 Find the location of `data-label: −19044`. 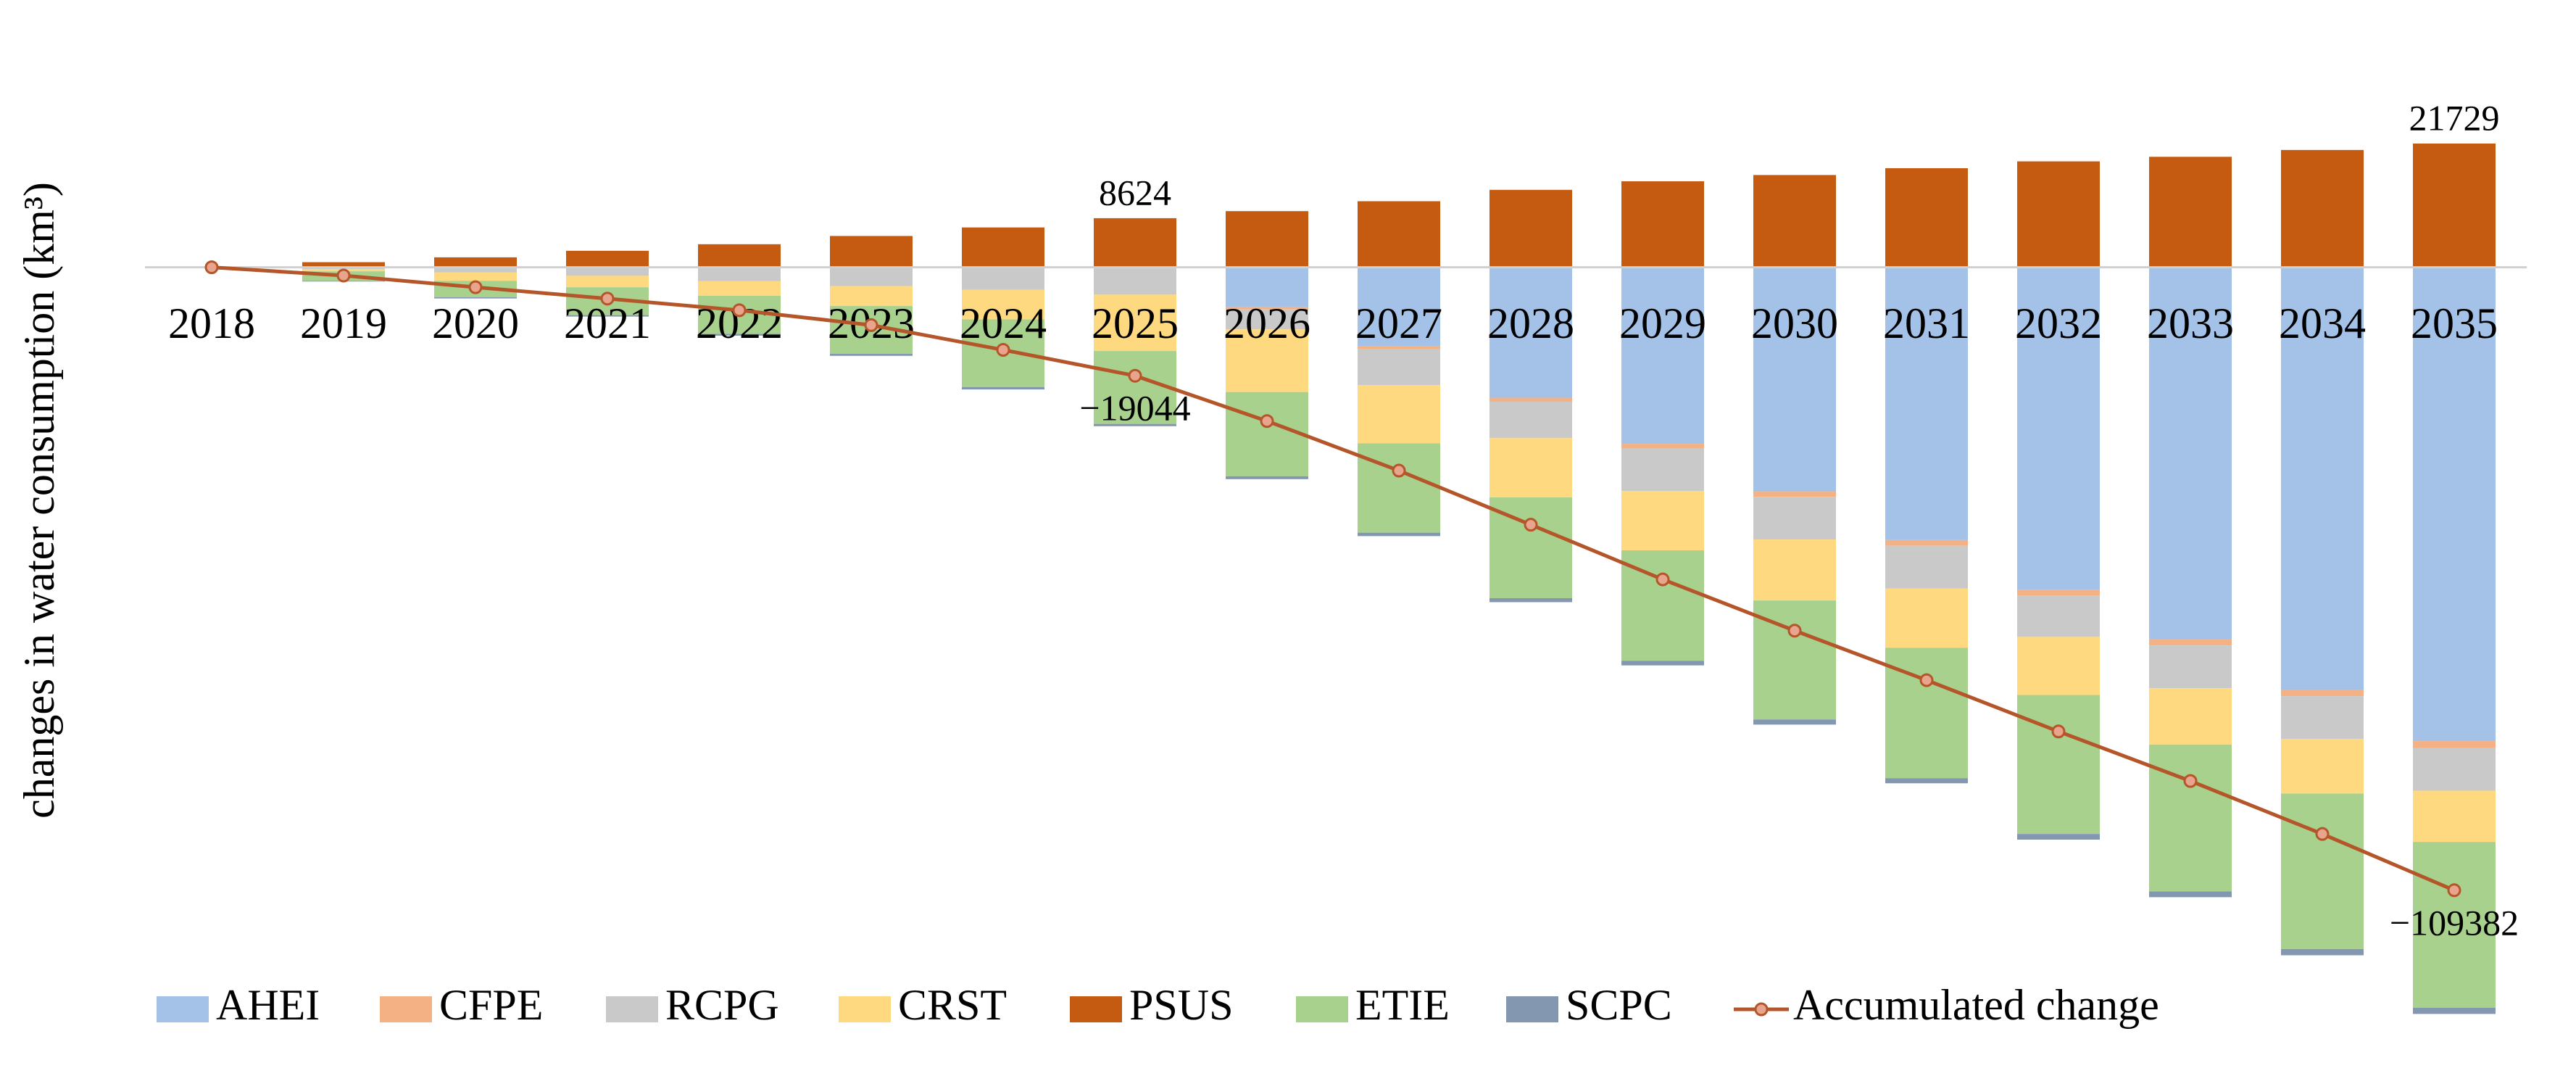

data-label: −19044 is located at coordinates (1134, 409).